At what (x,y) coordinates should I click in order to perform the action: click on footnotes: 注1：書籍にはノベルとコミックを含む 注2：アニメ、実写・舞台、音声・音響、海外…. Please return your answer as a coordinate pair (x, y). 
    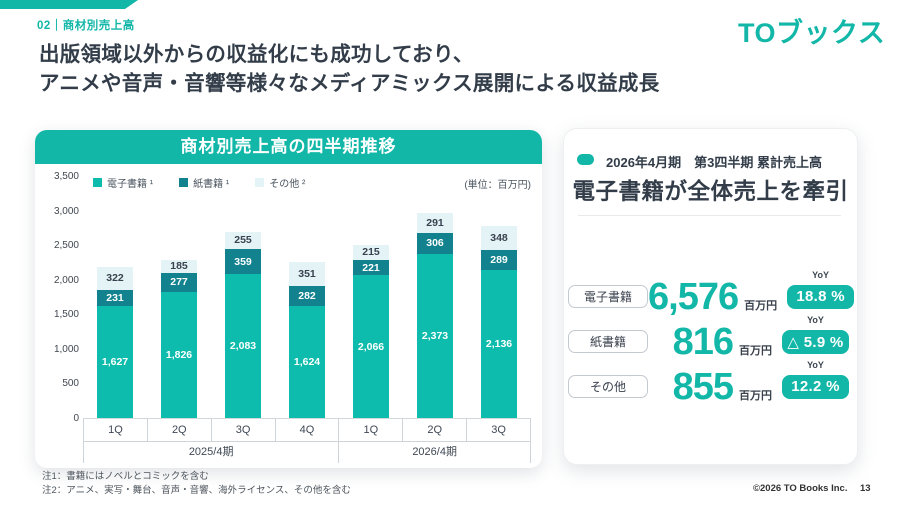
    Looking at the image, I should click on (196, 484).